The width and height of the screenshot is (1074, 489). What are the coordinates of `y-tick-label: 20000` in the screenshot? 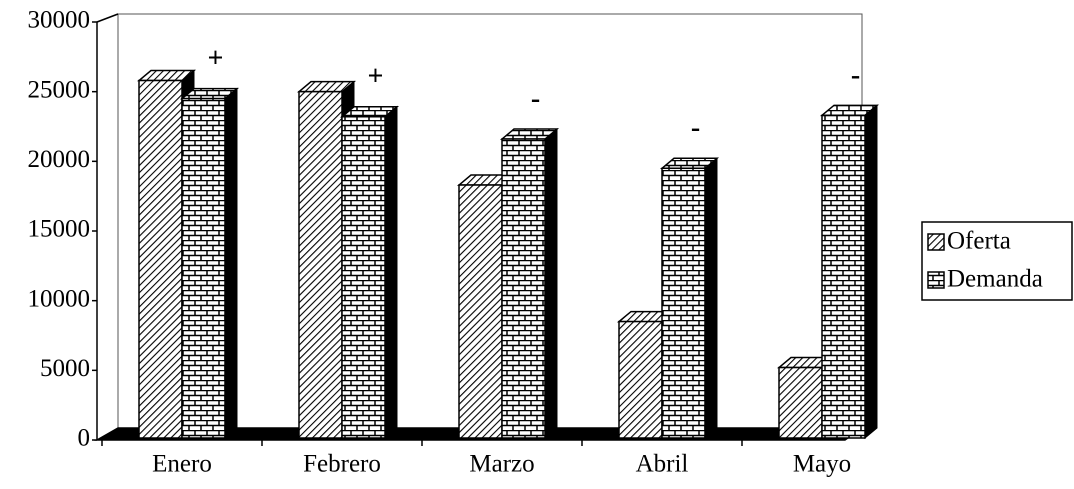 It's located at (59, 159).